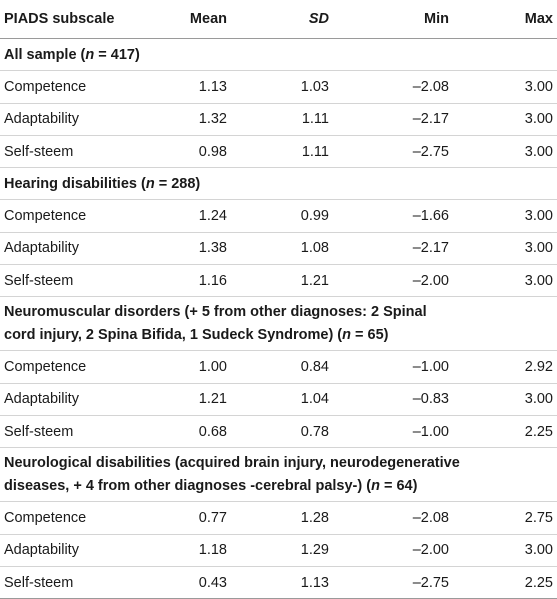 This screenshot has width=557, height=599. Describe the element at coordinates (538, 19) in the screenshot. I see `header-max: Max` at that location.